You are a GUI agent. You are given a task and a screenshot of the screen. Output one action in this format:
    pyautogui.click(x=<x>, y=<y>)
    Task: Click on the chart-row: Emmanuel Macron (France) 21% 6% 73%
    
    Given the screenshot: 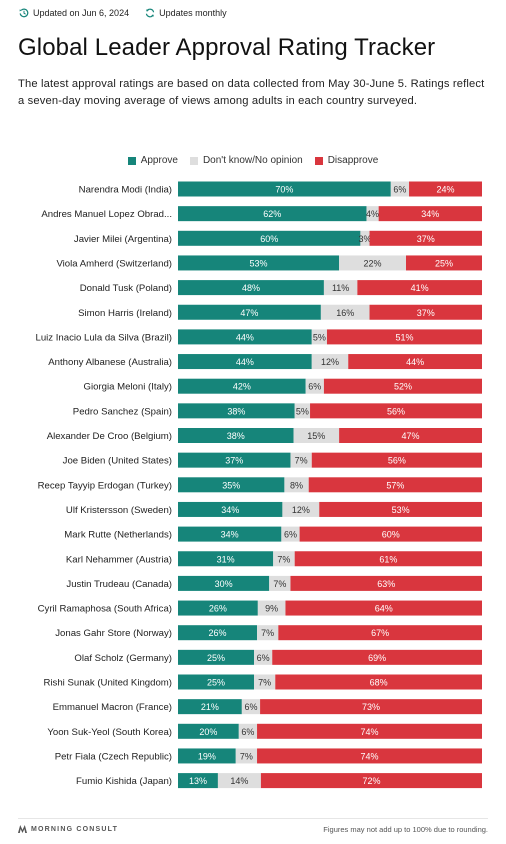 What is the action you would take?
    pyautogui.click(x=267, y=707)
    